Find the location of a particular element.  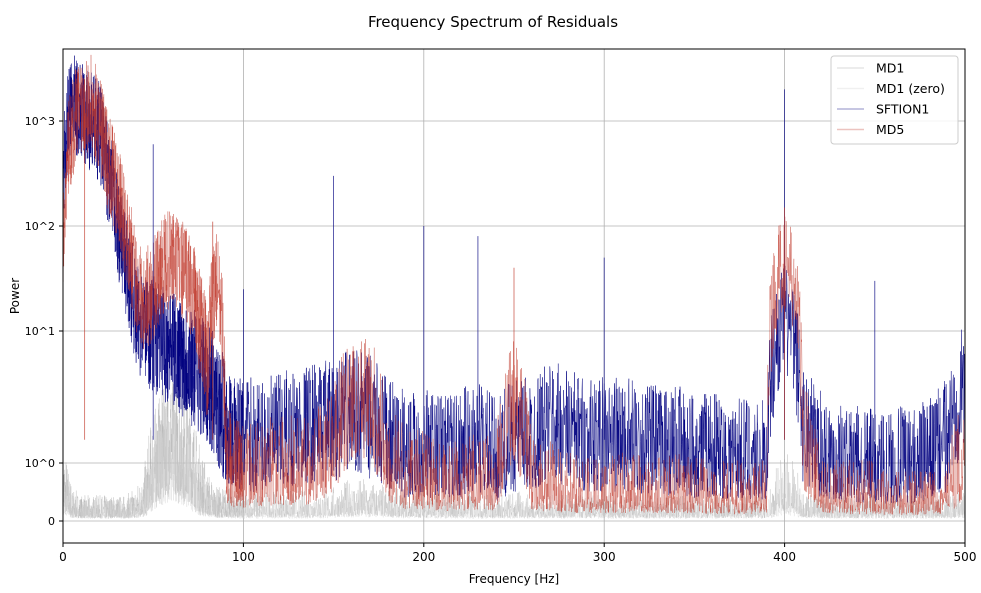

legend: MD1 MD1 (zero) SFTION1 MD5 is located at coordinates (894, 100).